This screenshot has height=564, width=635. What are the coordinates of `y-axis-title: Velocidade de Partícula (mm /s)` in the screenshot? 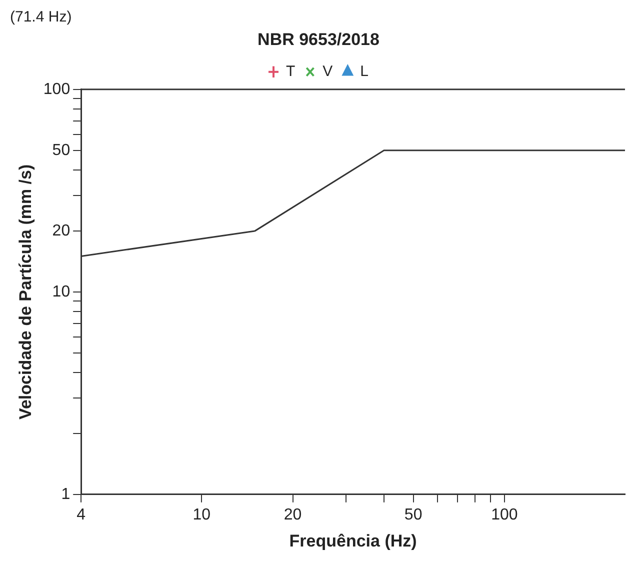 It's located at (25, 292).